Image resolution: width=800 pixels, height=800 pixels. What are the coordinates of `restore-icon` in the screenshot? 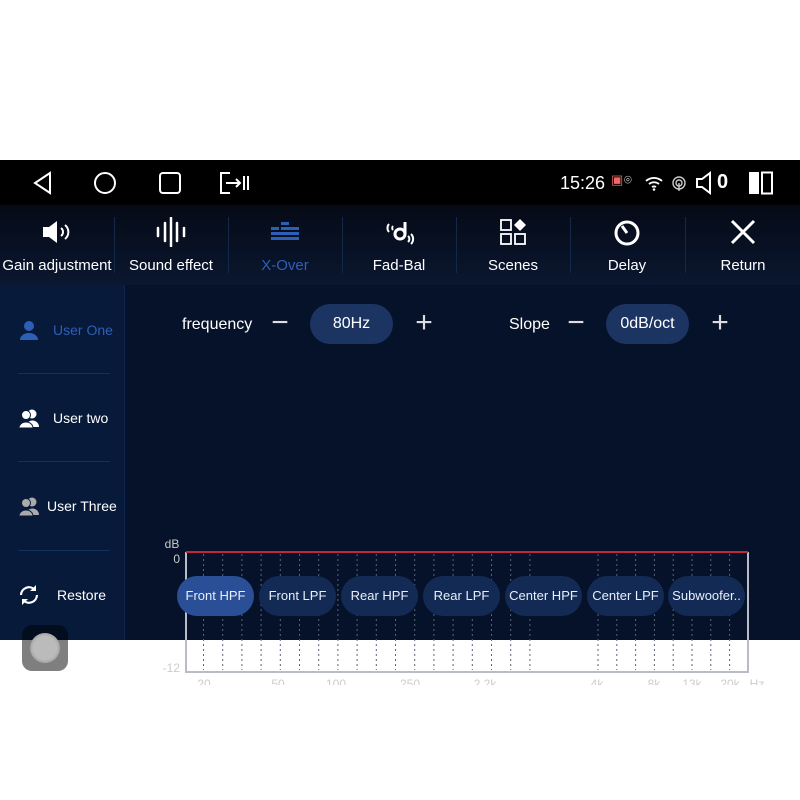 It's located at (29, 595).